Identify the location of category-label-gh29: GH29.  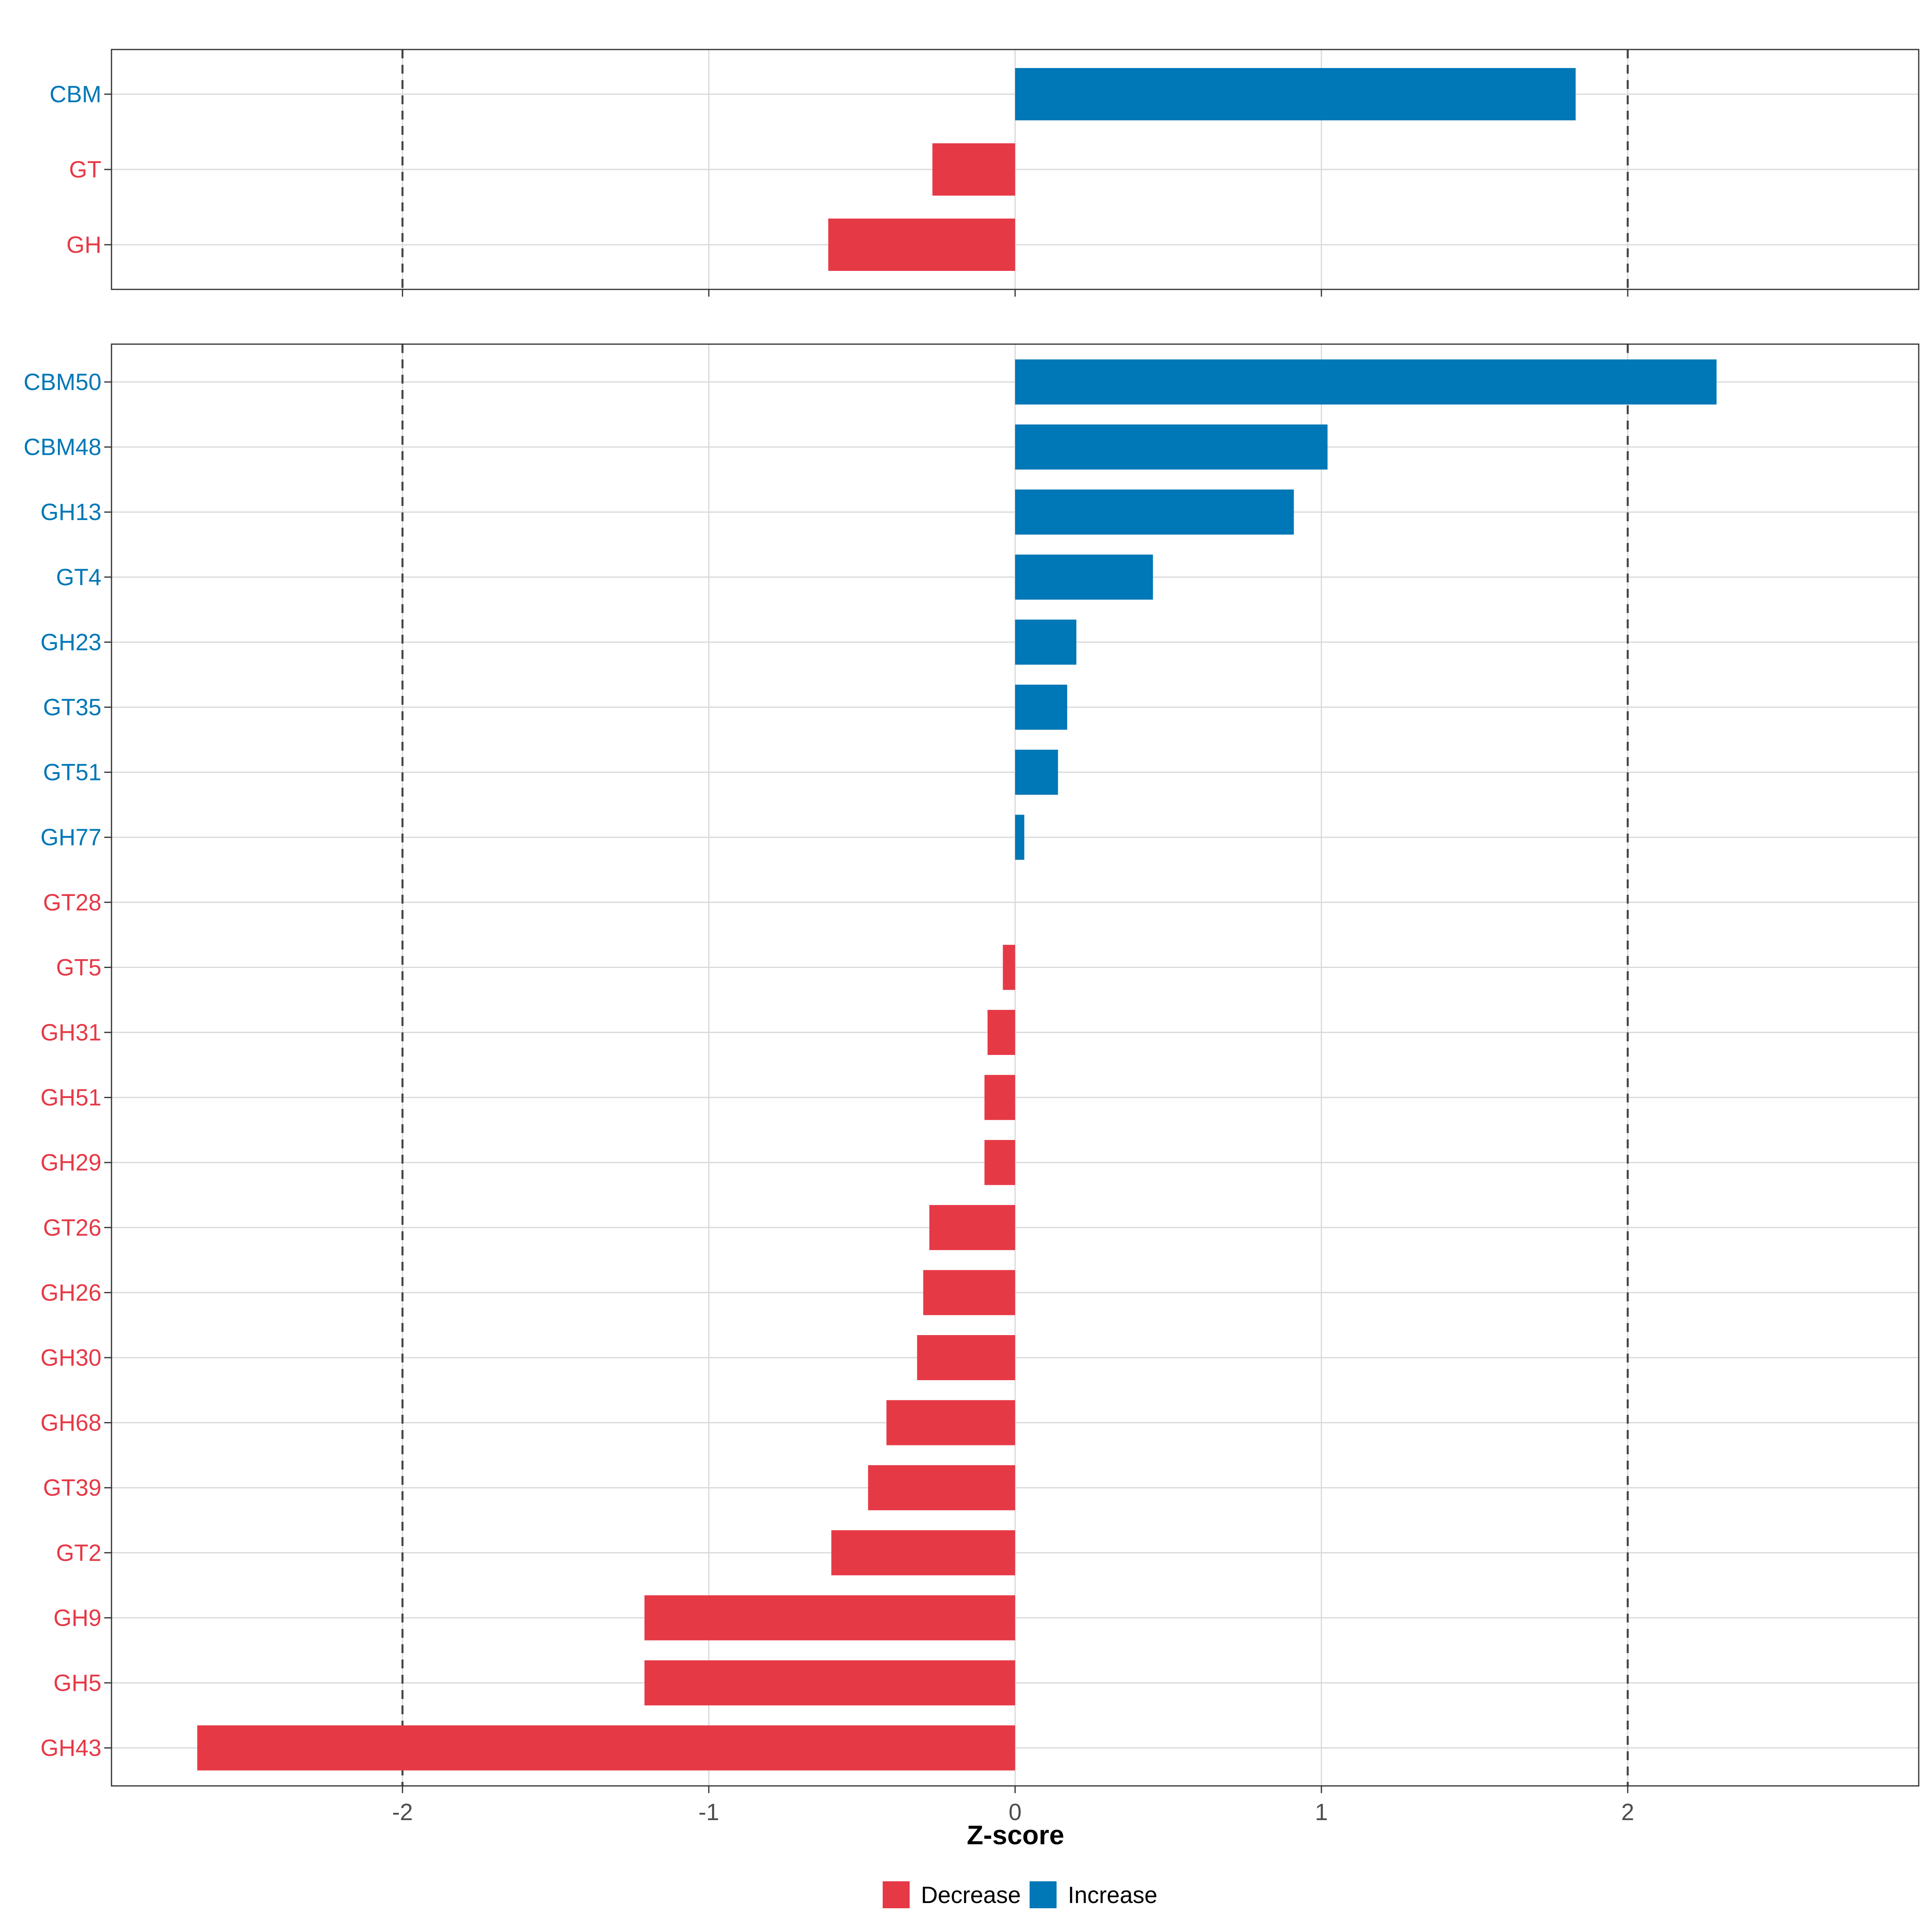
(70, 1163).